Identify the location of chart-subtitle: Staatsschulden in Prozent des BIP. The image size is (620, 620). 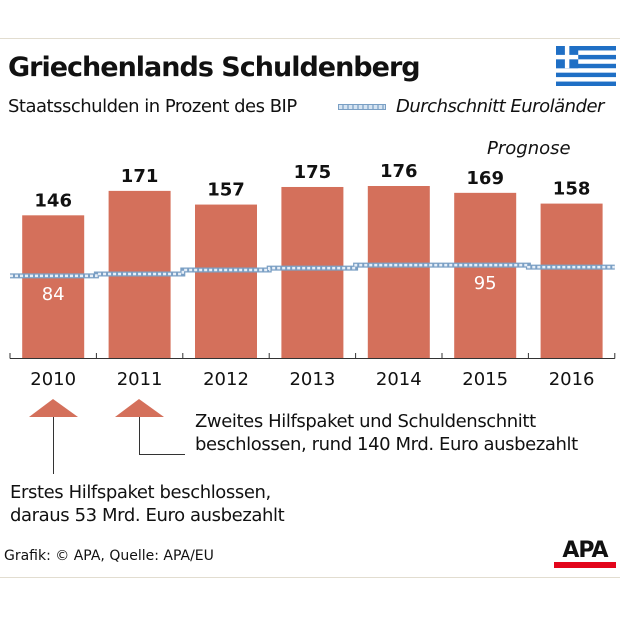
(152, 106).